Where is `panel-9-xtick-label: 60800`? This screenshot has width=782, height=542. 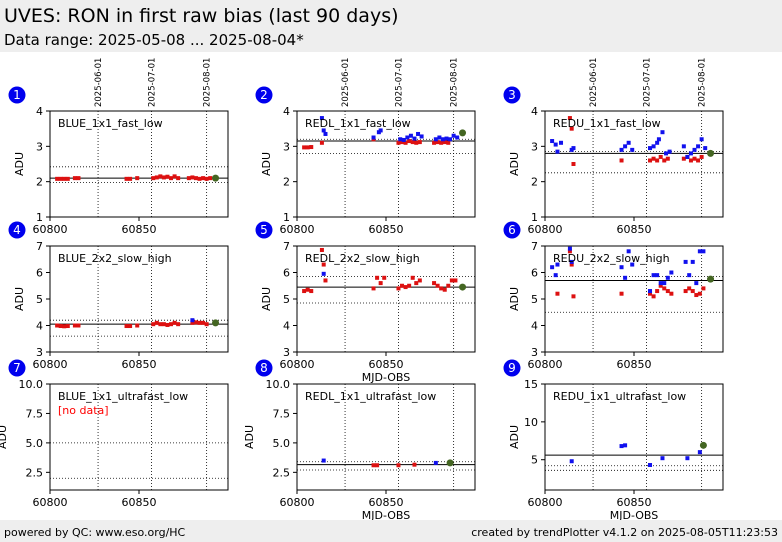 panel-9-xtick-label: 60800 is located at coordinates (545, 502).